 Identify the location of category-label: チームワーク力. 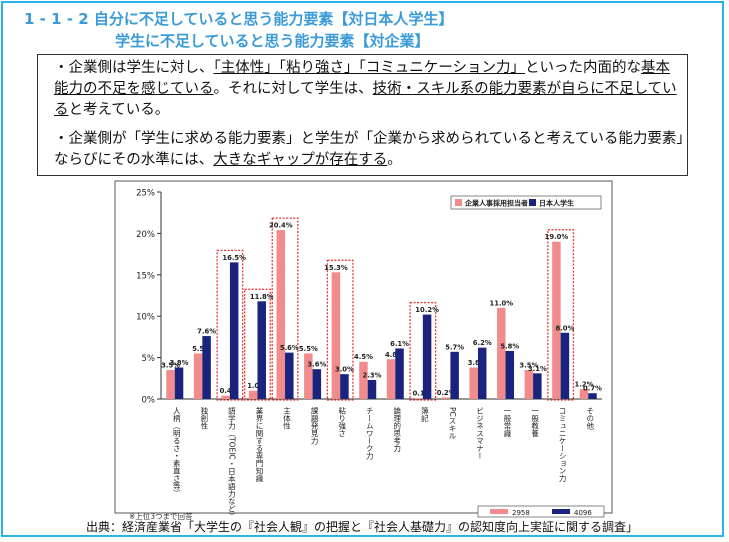
(369, 434).